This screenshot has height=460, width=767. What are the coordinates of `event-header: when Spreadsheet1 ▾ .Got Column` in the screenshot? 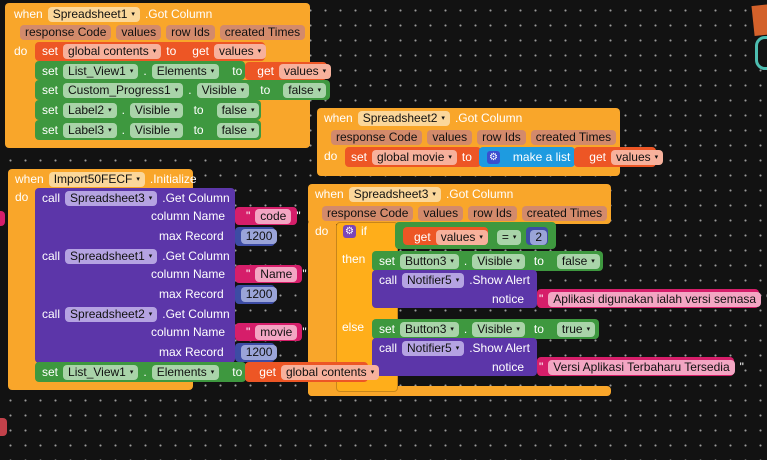 It's located at (113, 14).